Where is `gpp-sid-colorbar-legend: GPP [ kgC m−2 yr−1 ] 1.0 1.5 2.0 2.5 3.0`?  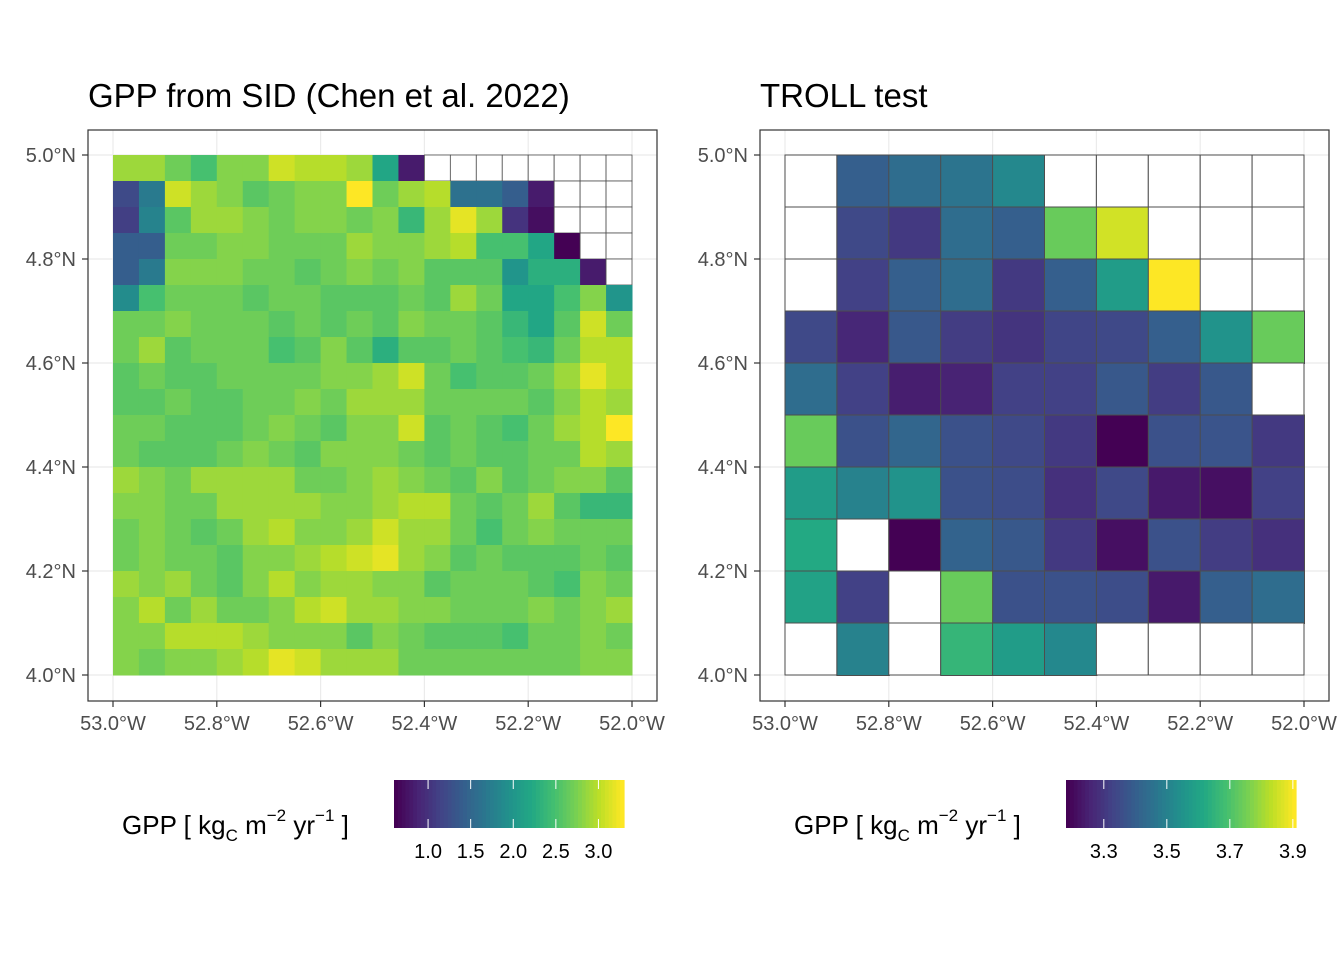 gpp-sid-colorbar-legend: GPP [ kgC m−2 yr−1 ] 1.0 1.5 2.0 2.5 3.0 is located at coordinates (373, 821).